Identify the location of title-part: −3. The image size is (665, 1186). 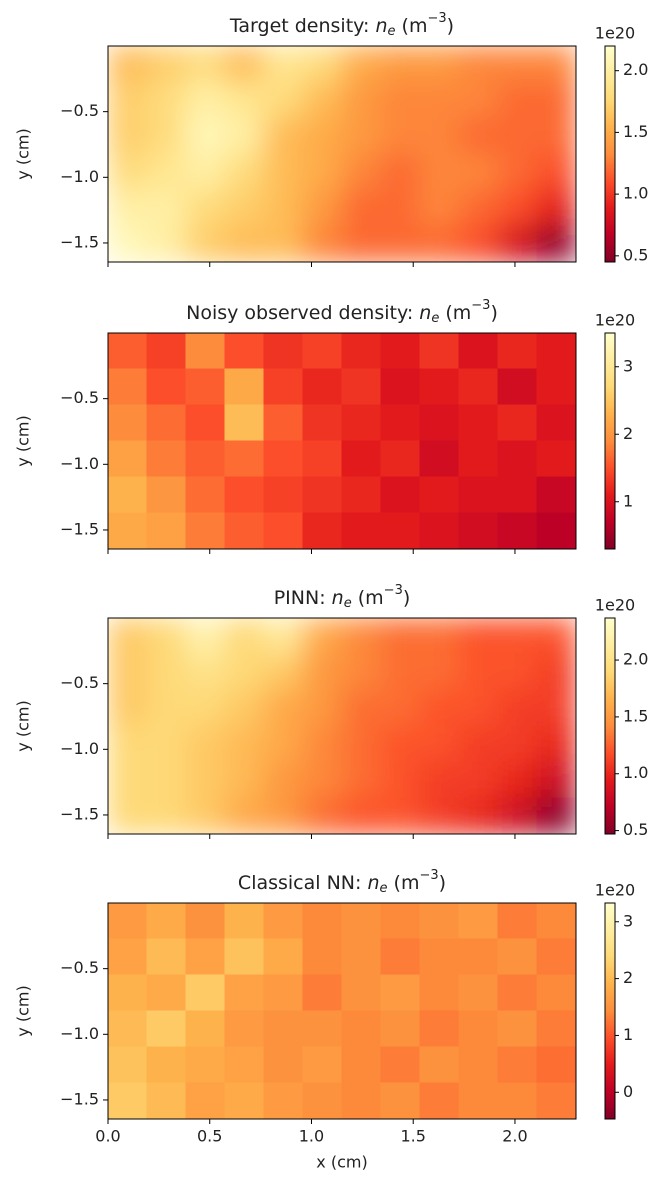
(436, 18).